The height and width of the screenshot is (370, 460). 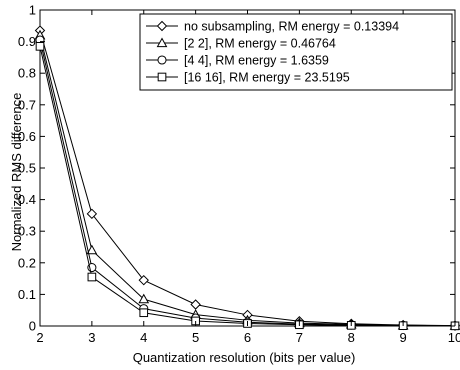 I want to click on y-tick-label: 0.1, so click(x=27, y=294).